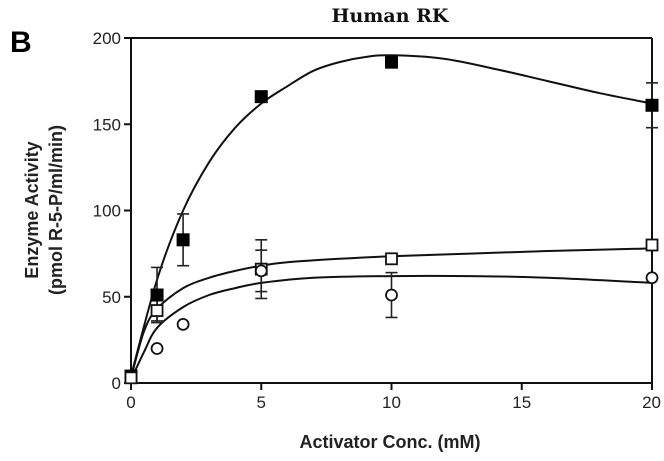  I want to click on x-ticks: 0 5 10 15 20, so click(393, 397).